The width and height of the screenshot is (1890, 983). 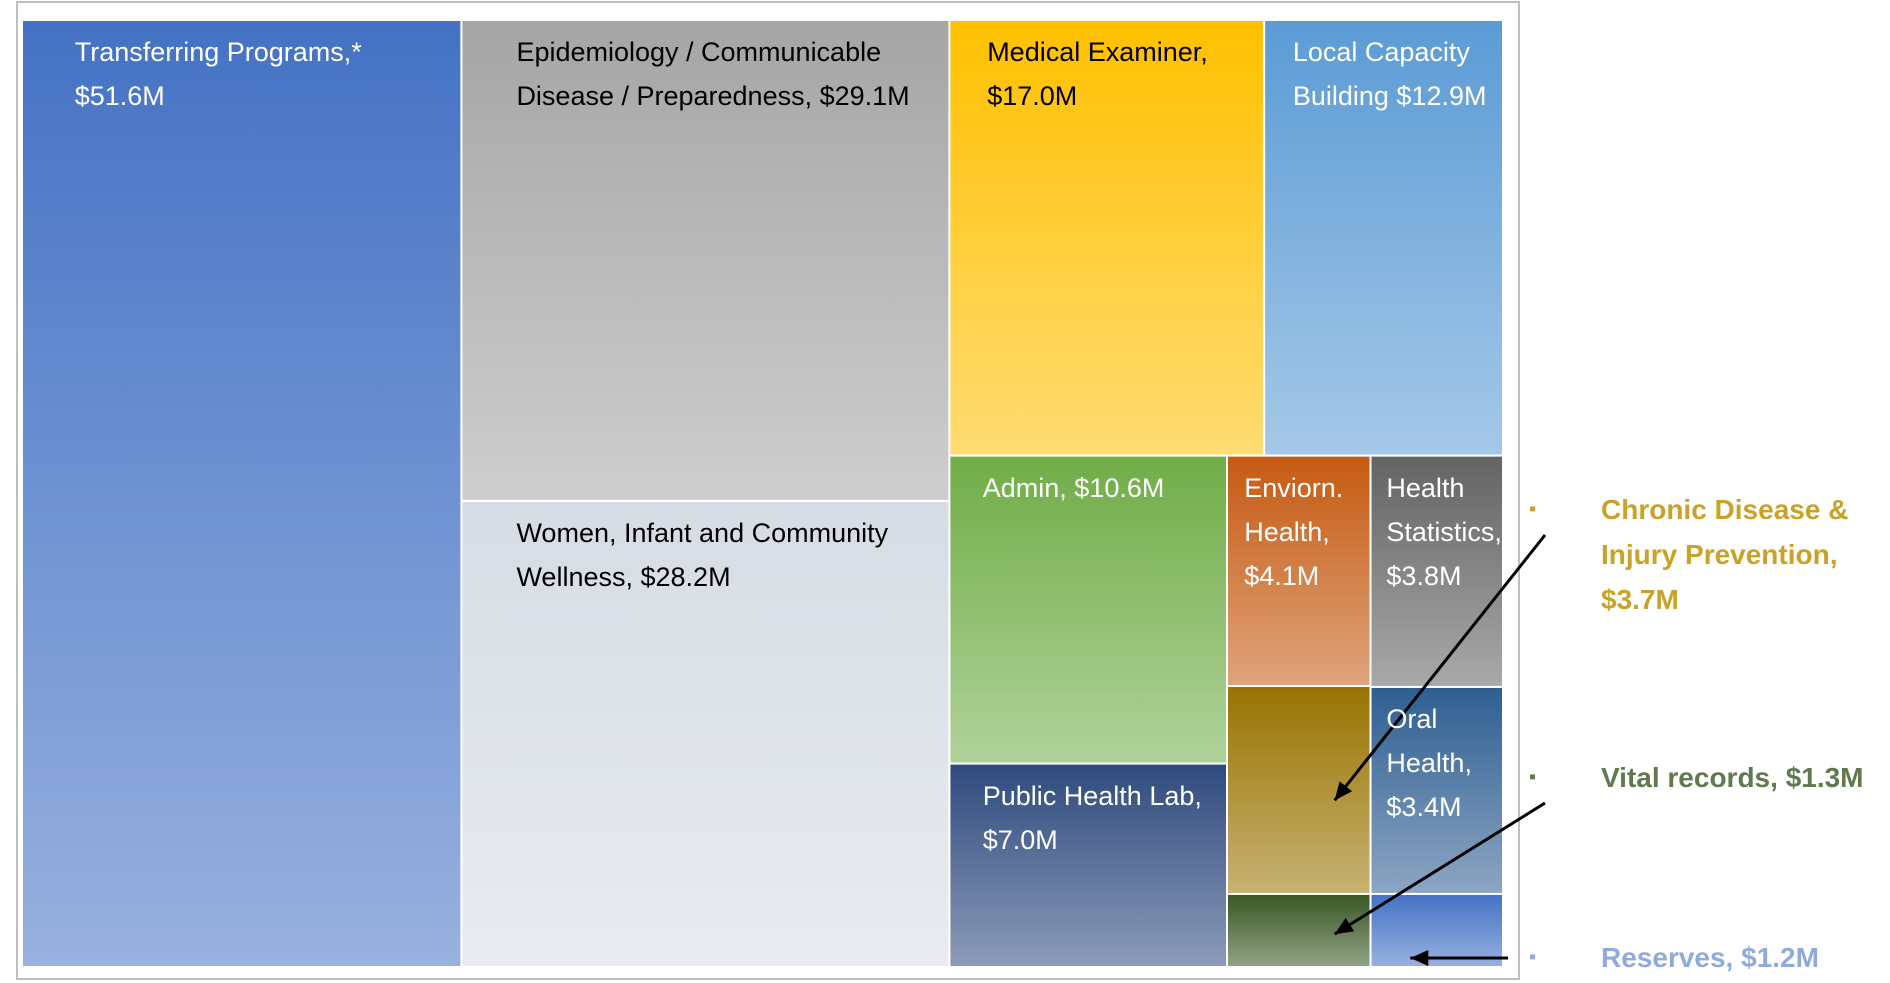 What do you see at coordinates (1282, 575) in the screenshot?
I see `tile-value: $4.1M` at bounding box center [1282, 575].